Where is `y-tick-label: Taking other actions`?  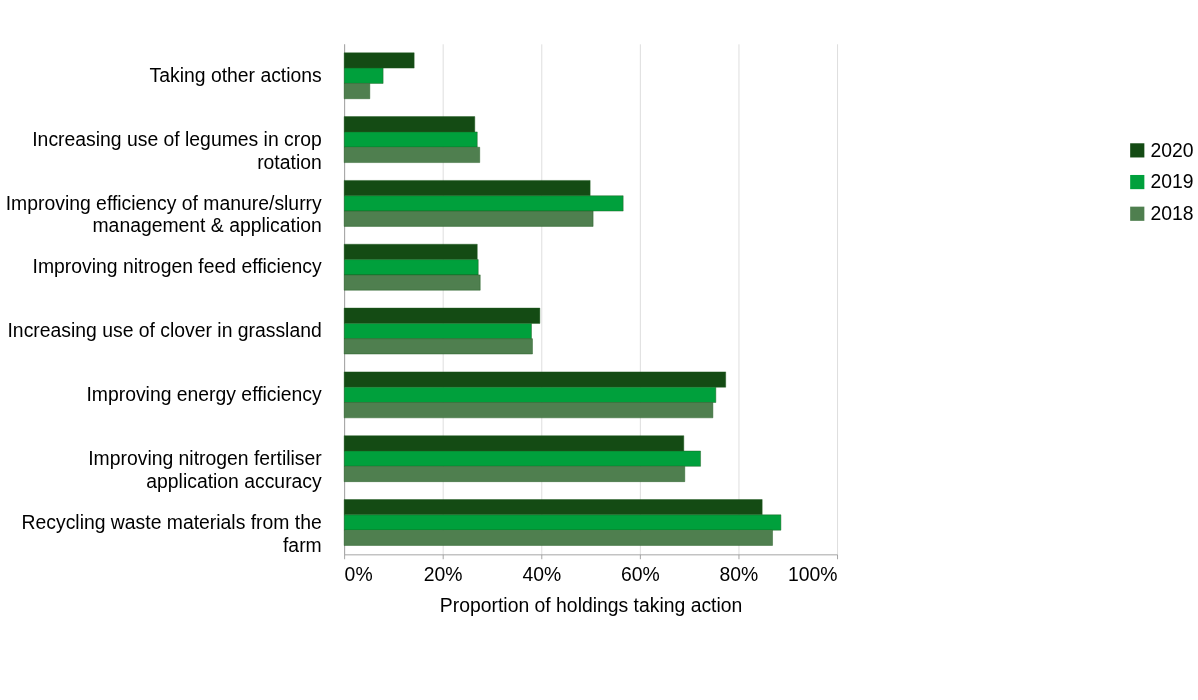
y-tick-label: Taking other actions is located at coordinates (235, 74).